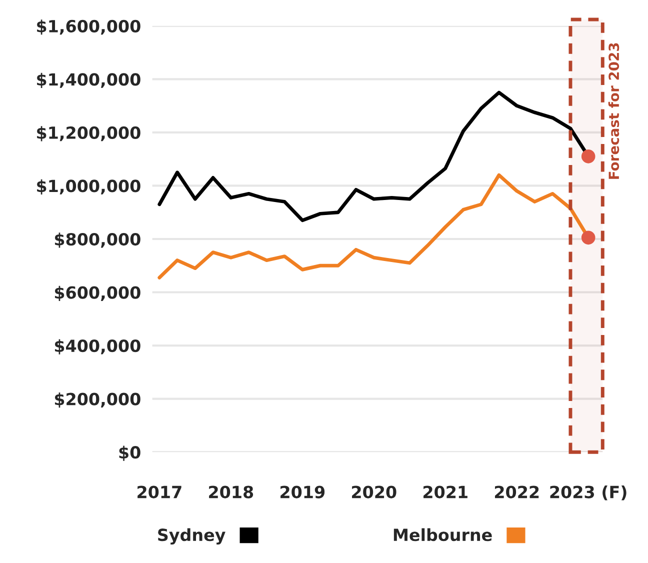  I want to click on y-tick-label: $600,000, so click(97, 294).